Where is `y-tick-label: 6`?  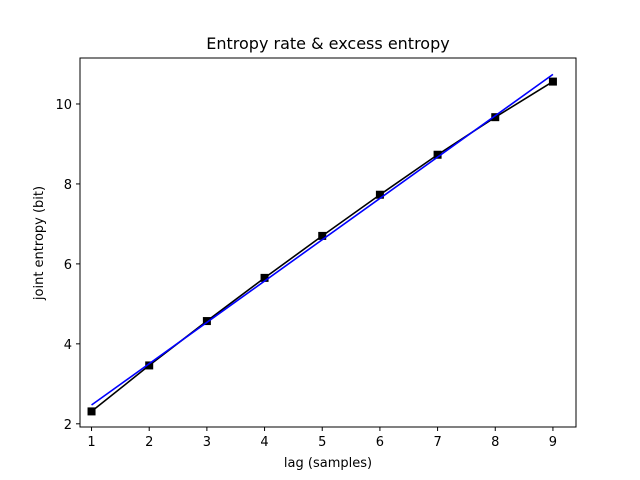 y-tick-label: 6 is located at coordinates (68, 265).